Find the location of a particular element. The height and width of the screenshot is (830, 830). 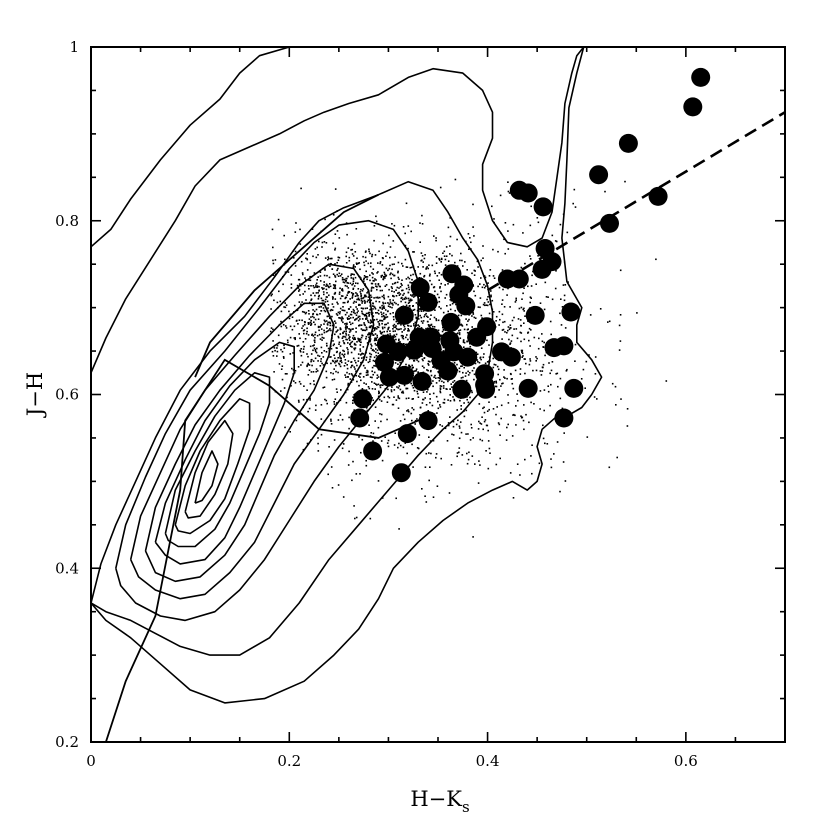

y-tick-label: 1 is located at coordinates (74, 47).